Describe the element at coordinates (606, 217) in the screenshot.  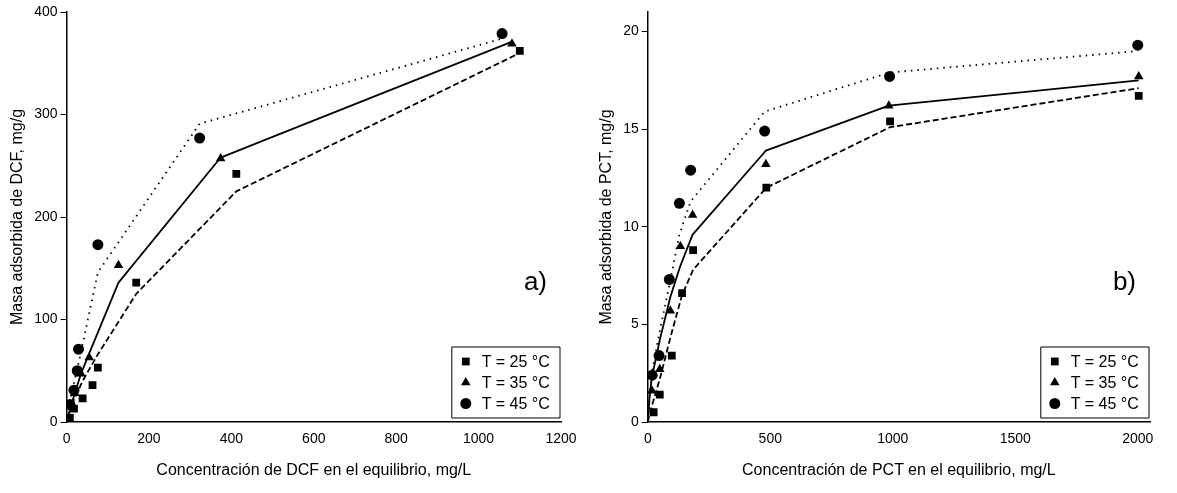
I see `y-axis-title: Masa adsorbida de PCT, mg/g` at that location.